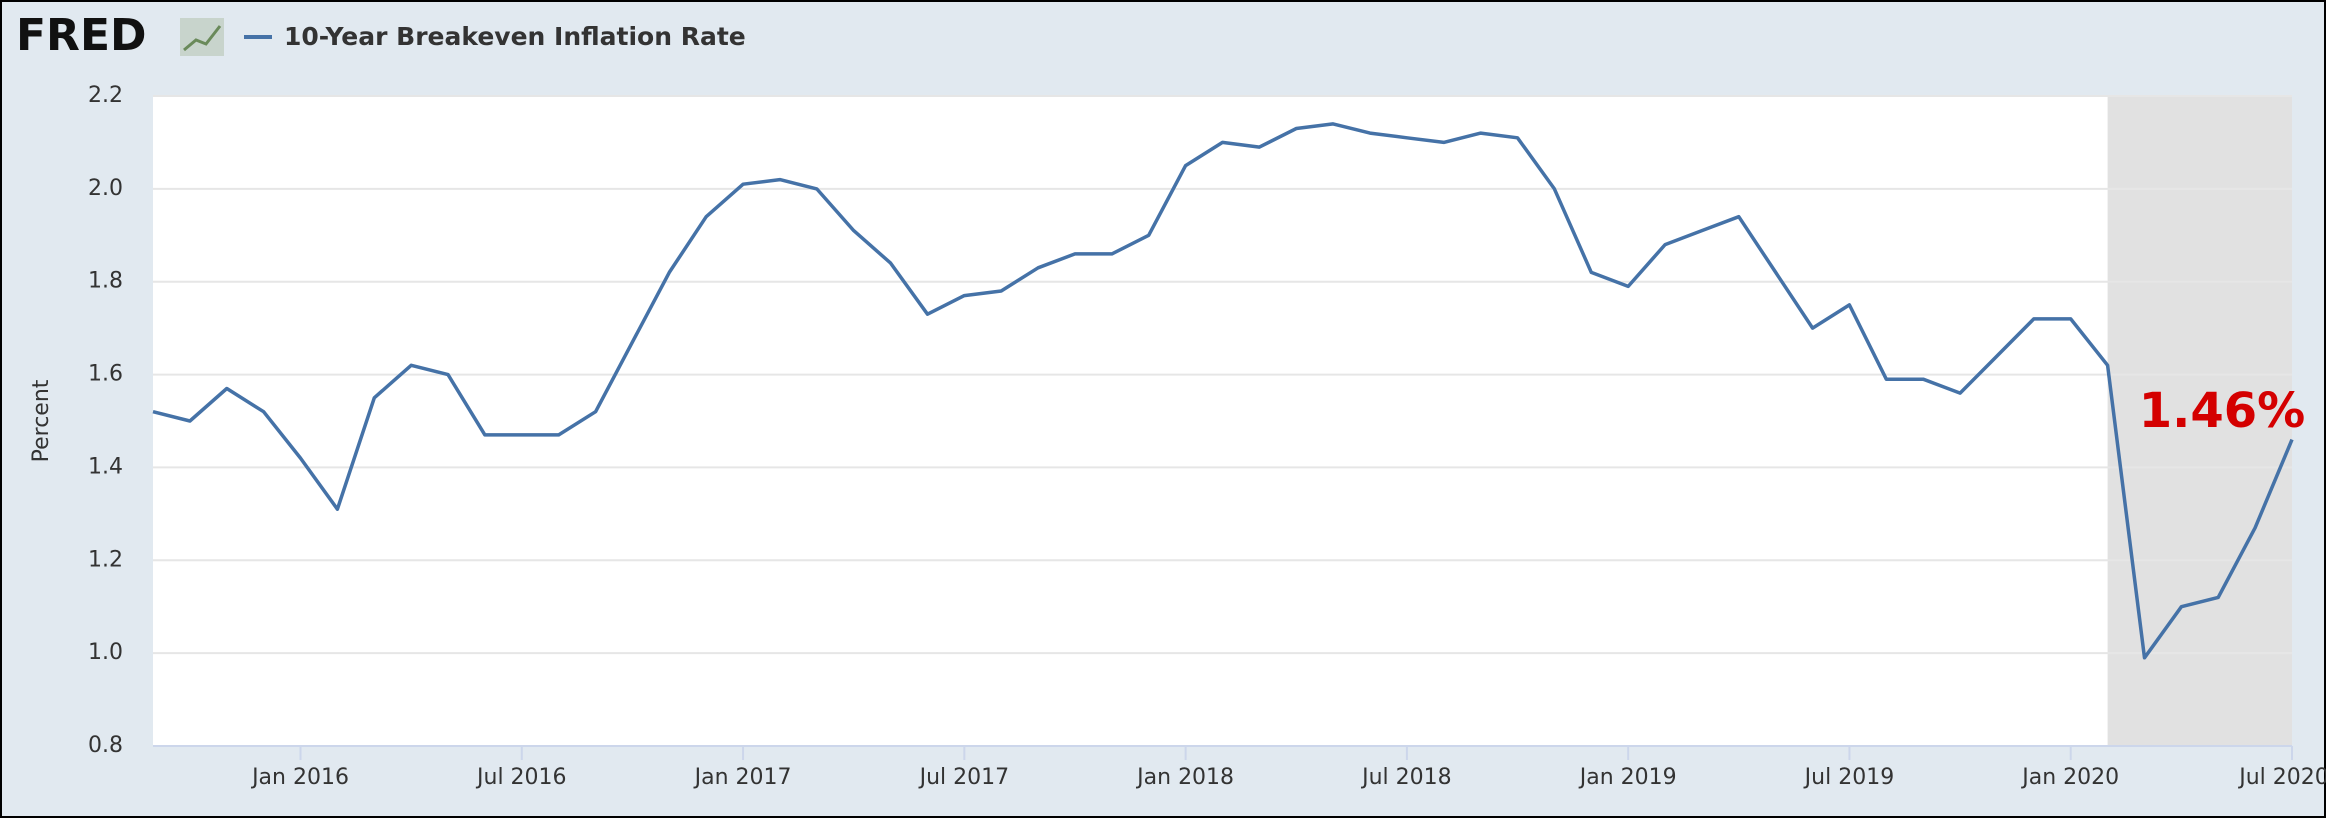 The width and height of the screenshot is (2326, 818). I want to click on logo: FRED, so click(81, 35).